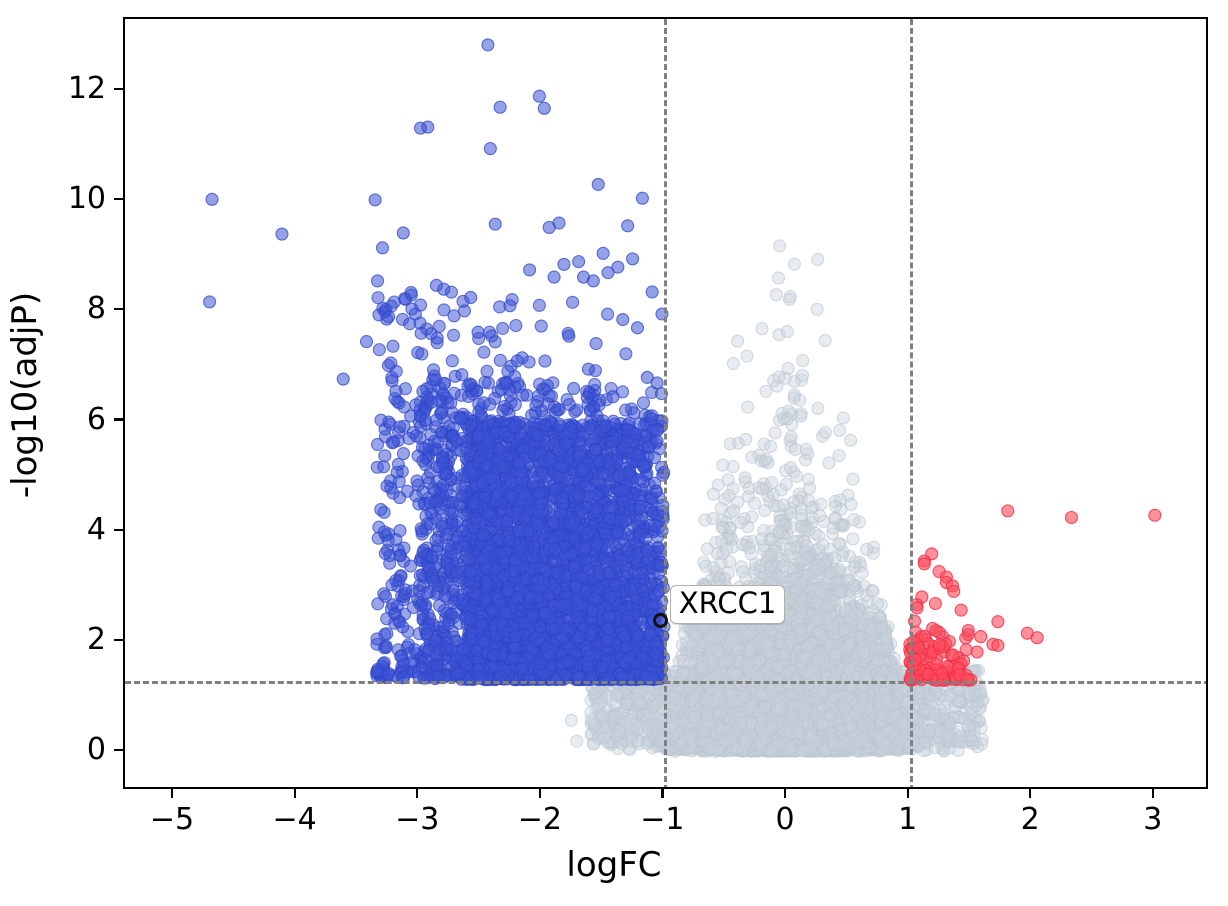 This screenshot has height=906, width=1228. Describe the element at coordinates (539, 819) in the screenshot. I see `x-tick-label: −2` at that location.